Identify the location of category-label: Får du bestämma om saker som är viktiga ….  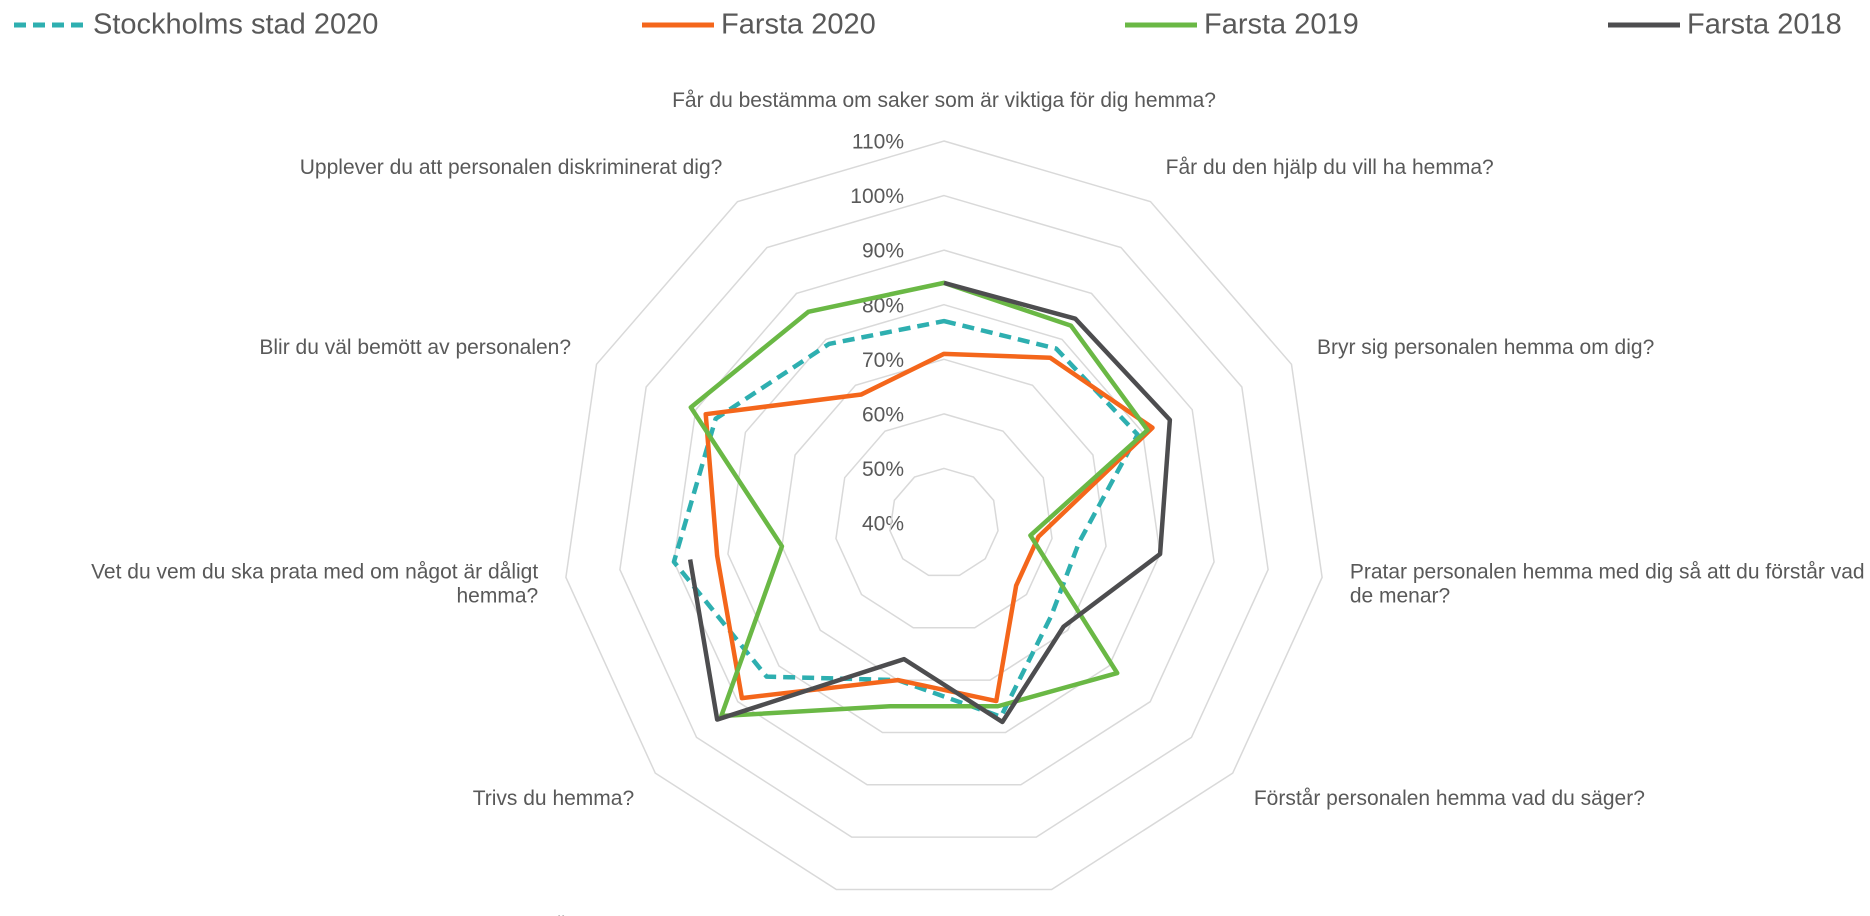
(944, 100).